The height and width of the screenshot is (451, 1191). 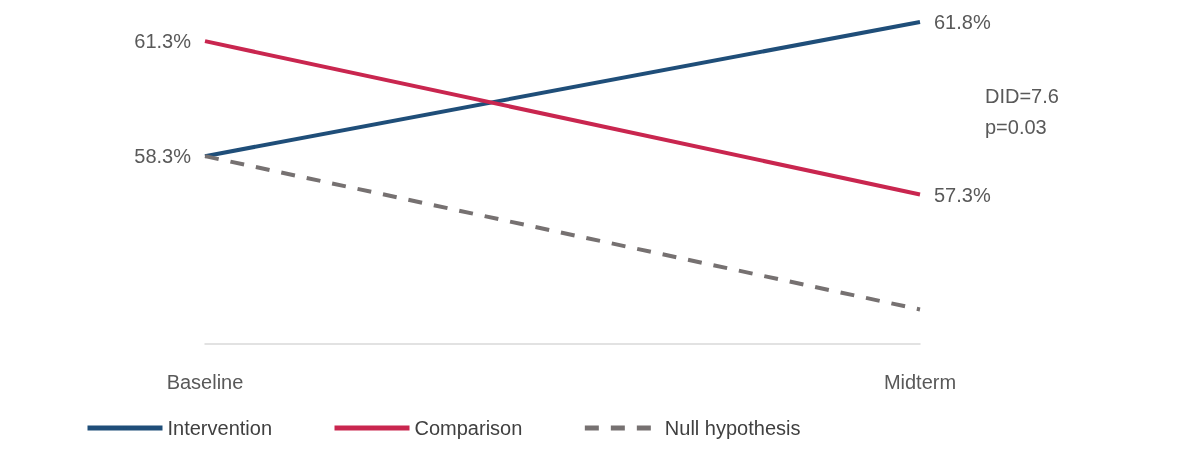 I want to click on annotation: p=0.03, so click(x=1016, y=127).